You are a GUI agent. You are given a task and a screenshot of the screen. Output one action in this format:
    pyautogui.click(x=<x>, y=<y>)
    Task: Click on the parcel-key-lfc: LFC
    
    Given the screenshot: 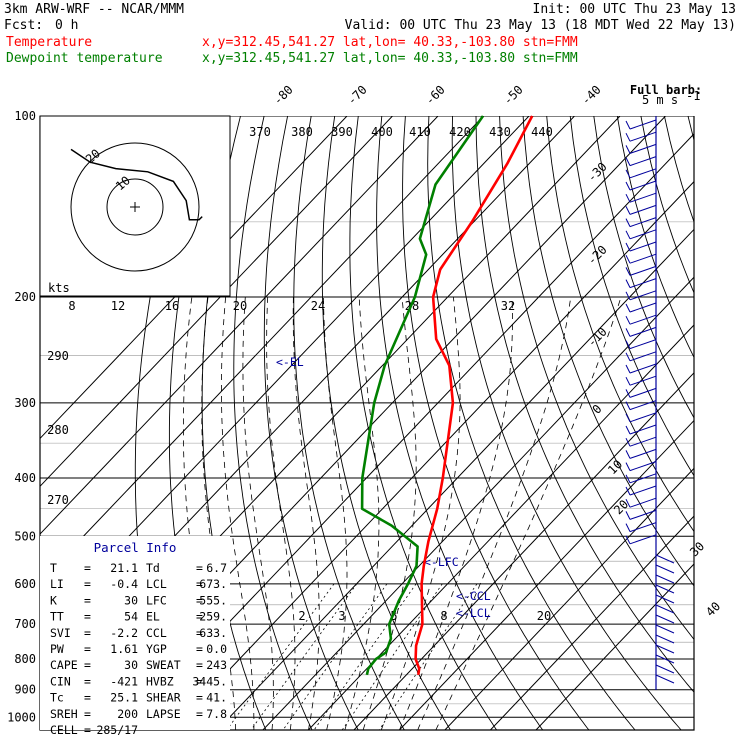 What is the action you would take?
    pyautogui.click(x=156, y=600)
    